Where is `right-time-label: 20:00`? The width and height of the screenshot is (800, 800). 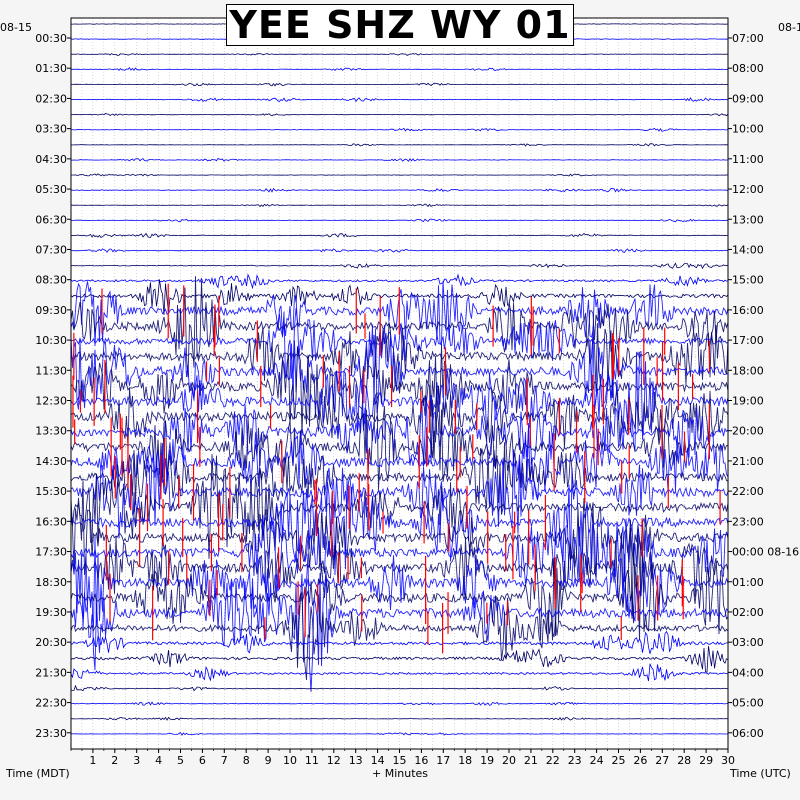 right-time-label: 20:00 is located at coordinates (748, 431).